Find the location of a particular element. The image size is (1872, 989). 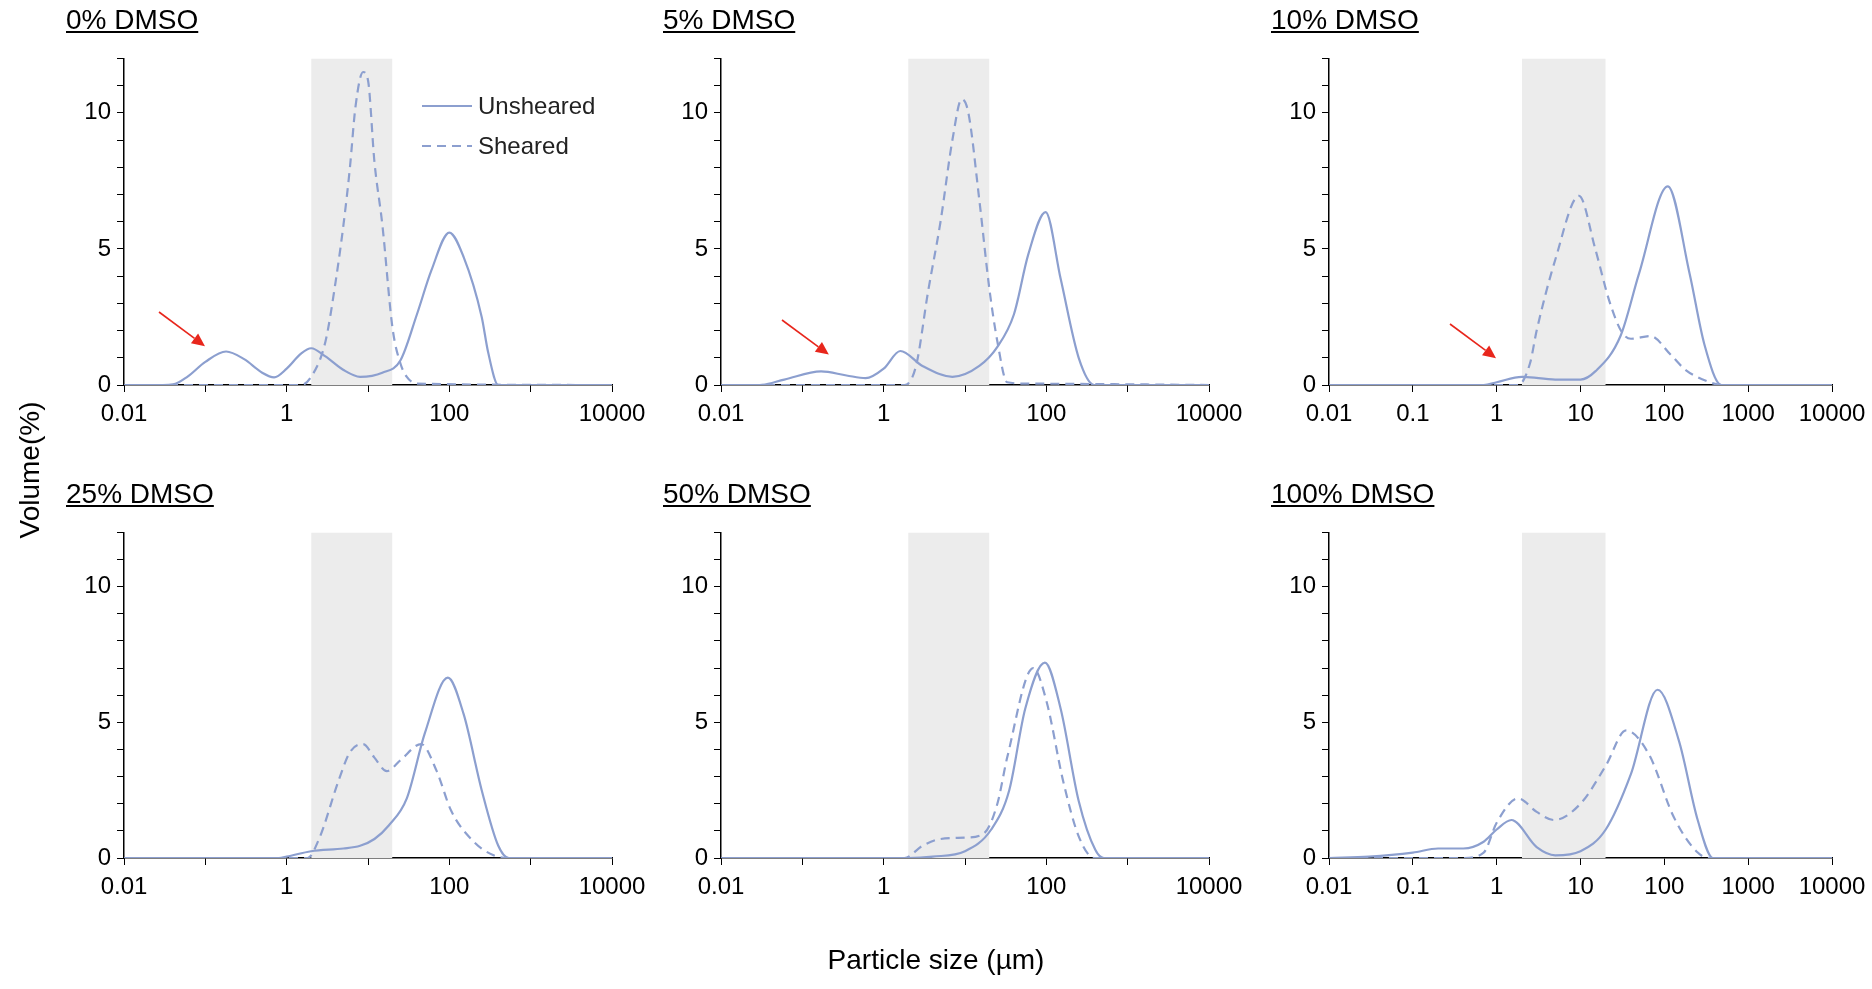

legend-label: Unsheared is located at coordinates (537, 106).